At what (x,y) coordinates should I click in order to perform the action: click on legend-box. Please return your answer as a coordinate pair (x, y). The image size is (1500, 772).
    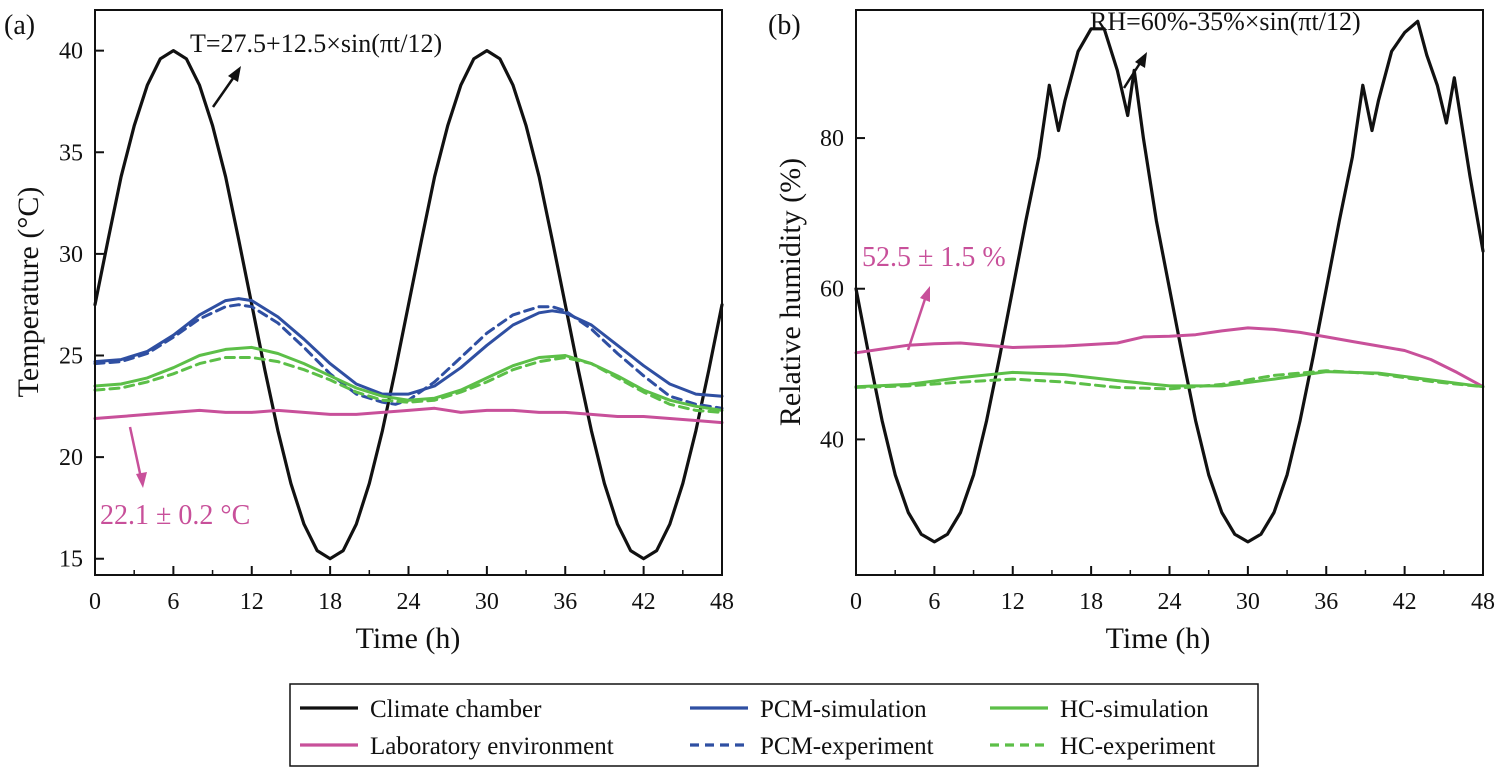
    Looking at the image, I should click on (774, 725).